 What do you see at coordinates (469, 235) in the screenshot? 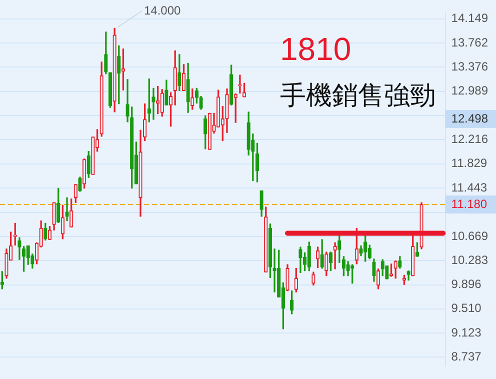
I see `y-tick-label: 10.669` at bounding box center [469, 235].